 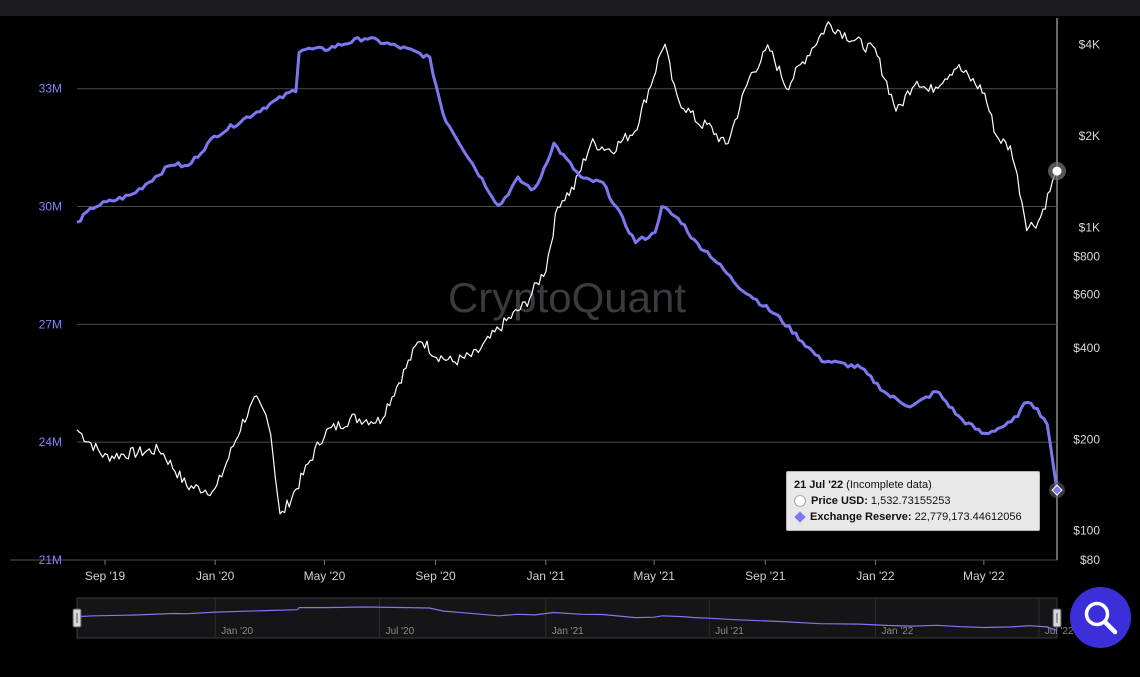 I want to click on x-tick-label: May '20, so click(x=325, y=576).